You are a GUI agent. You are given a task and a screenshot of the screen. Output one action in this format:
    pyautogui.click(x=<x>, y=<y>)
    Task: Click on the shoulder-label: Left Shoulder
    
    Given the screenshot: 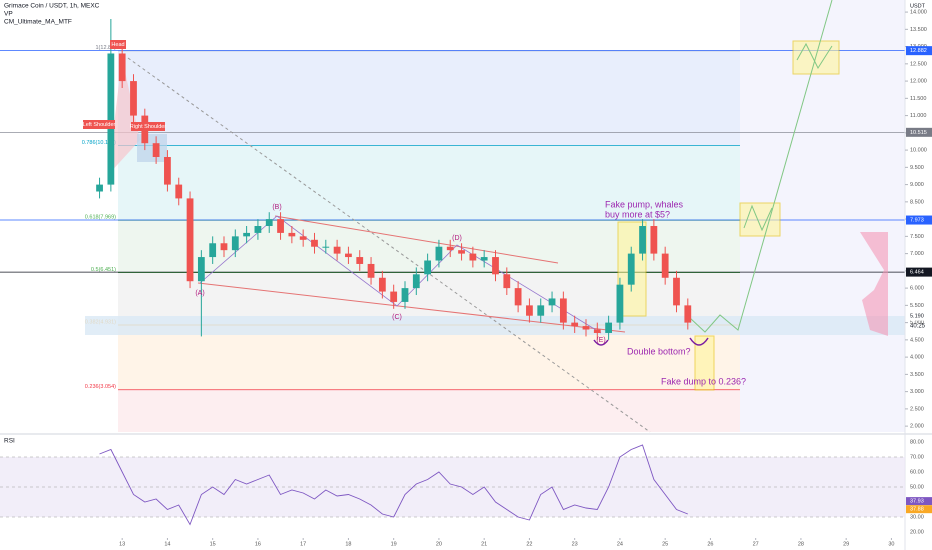 What is the action you would take?
    pyautogui.click(x=99, y=125)
    